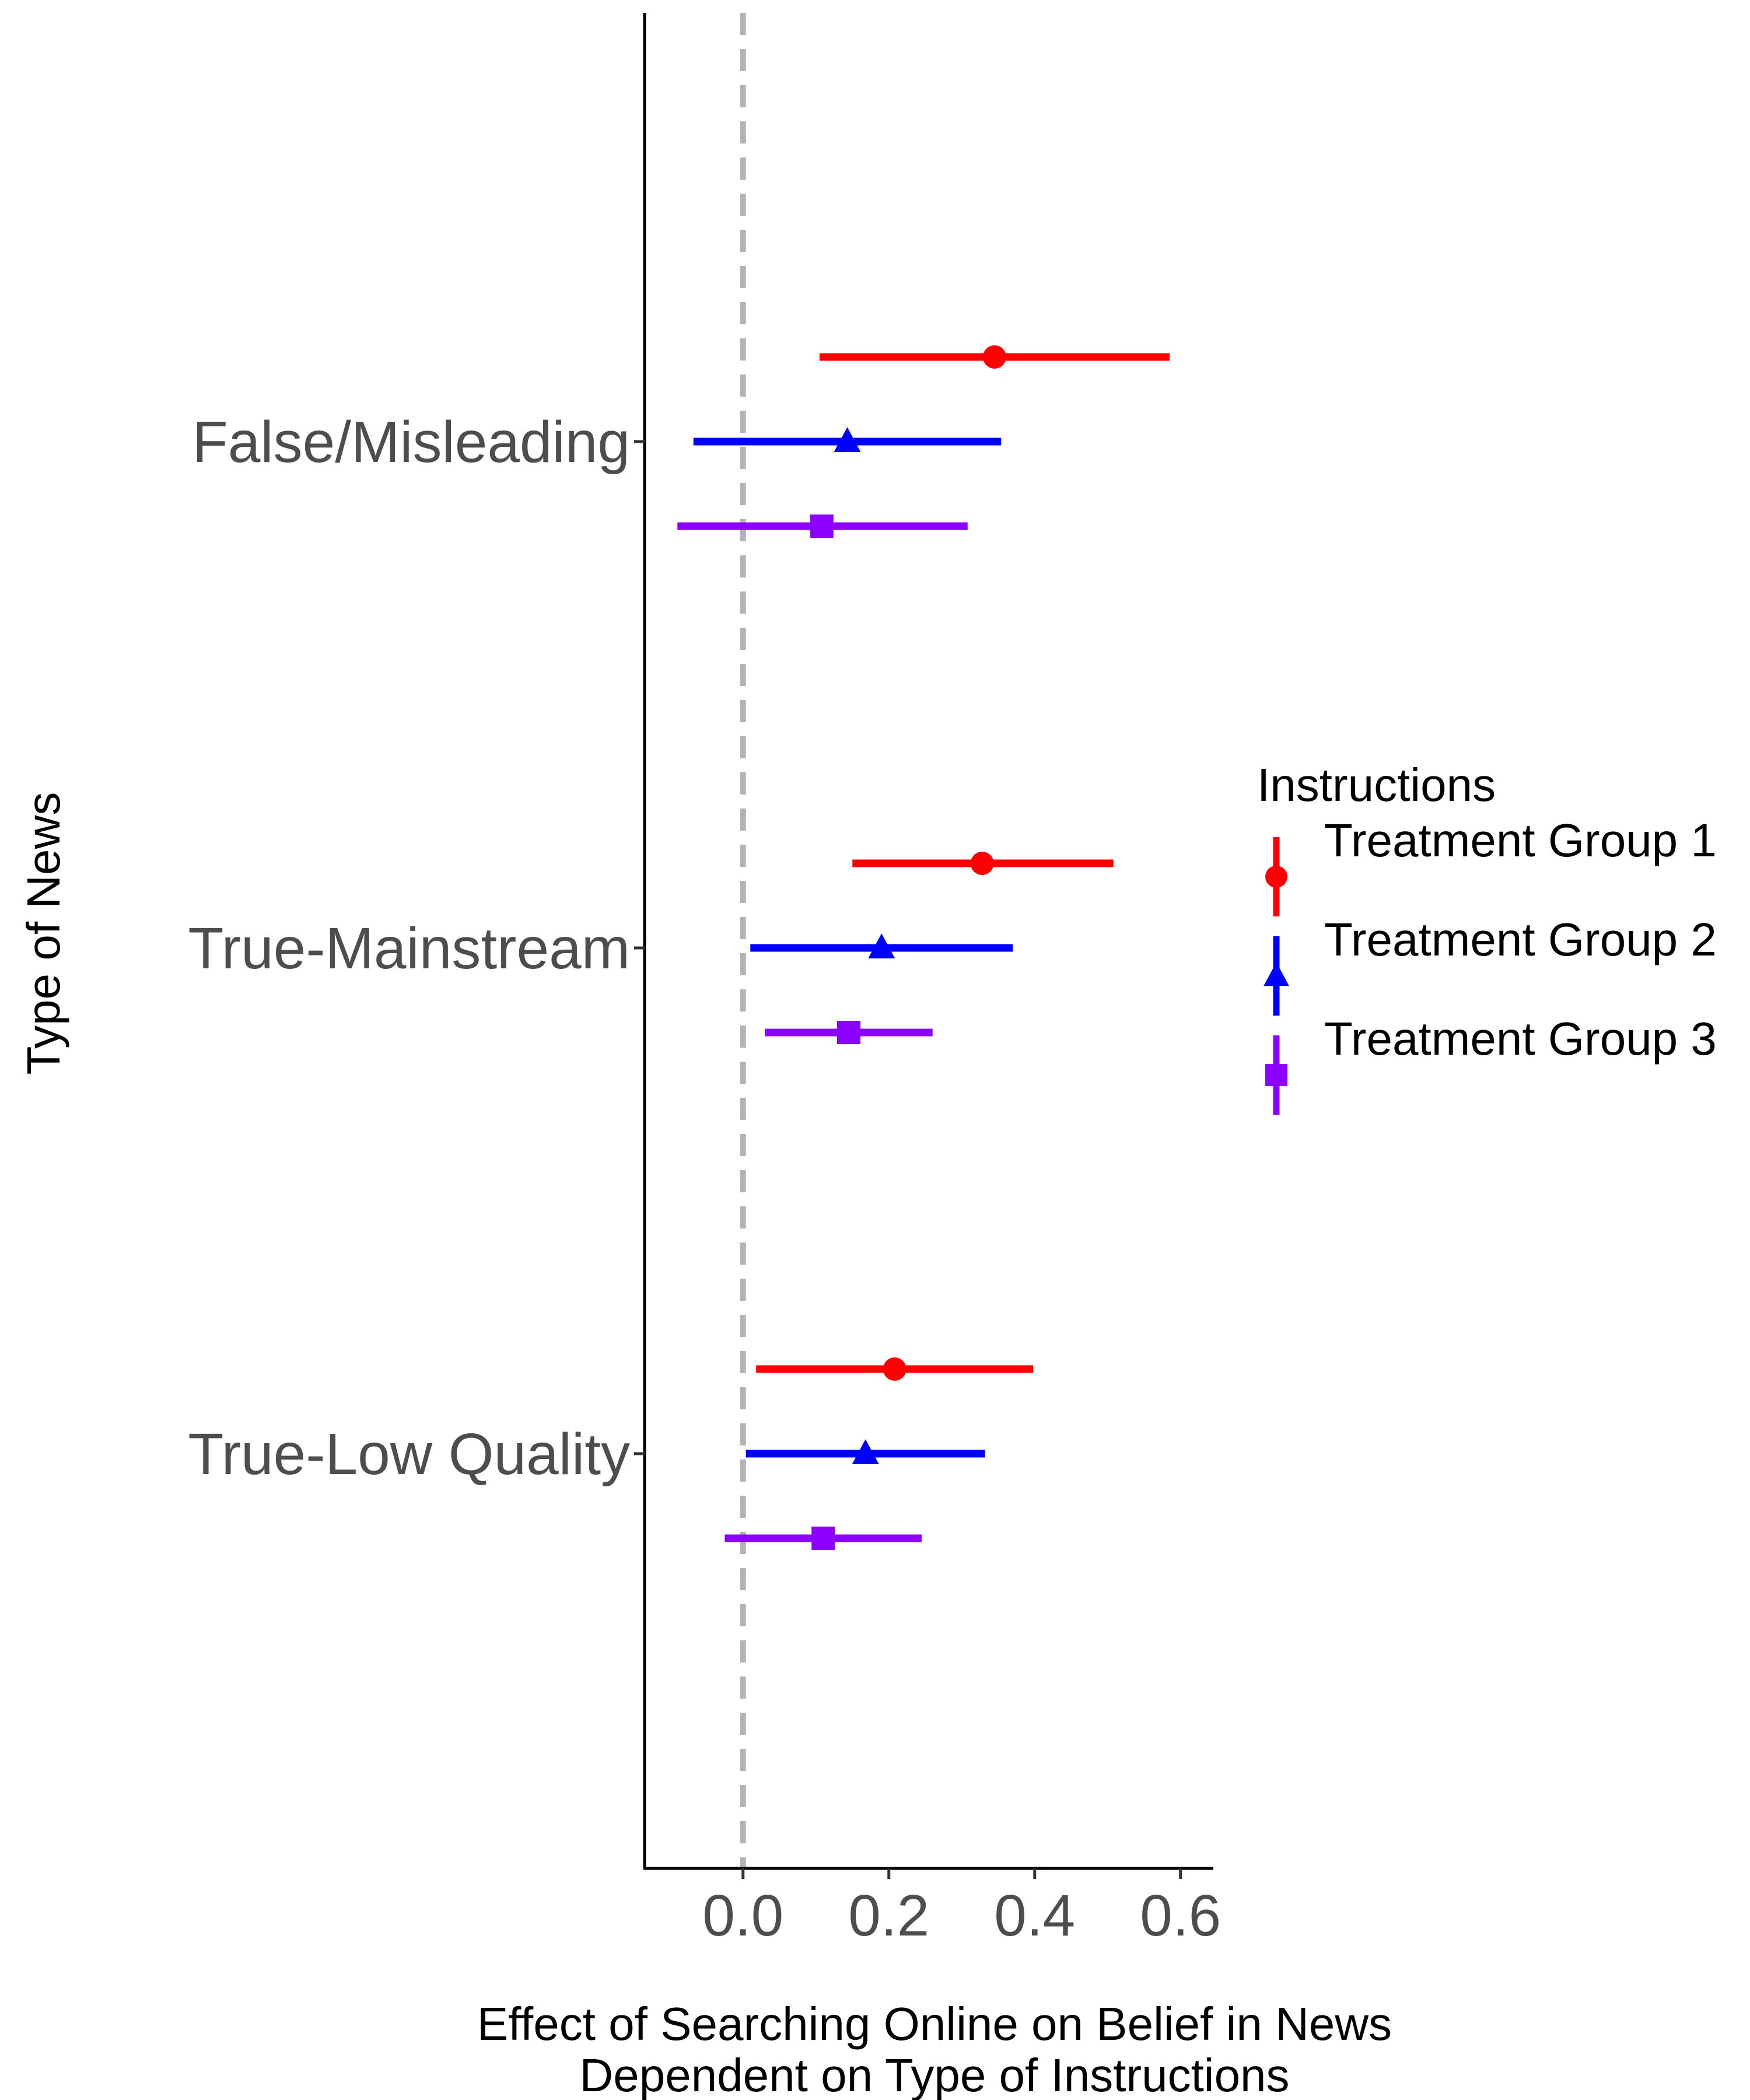 Image resolution: width=1750 pixels, height=2100 pixels. I want to click on x-tick-label: 0.6, so click(1180, 1915).